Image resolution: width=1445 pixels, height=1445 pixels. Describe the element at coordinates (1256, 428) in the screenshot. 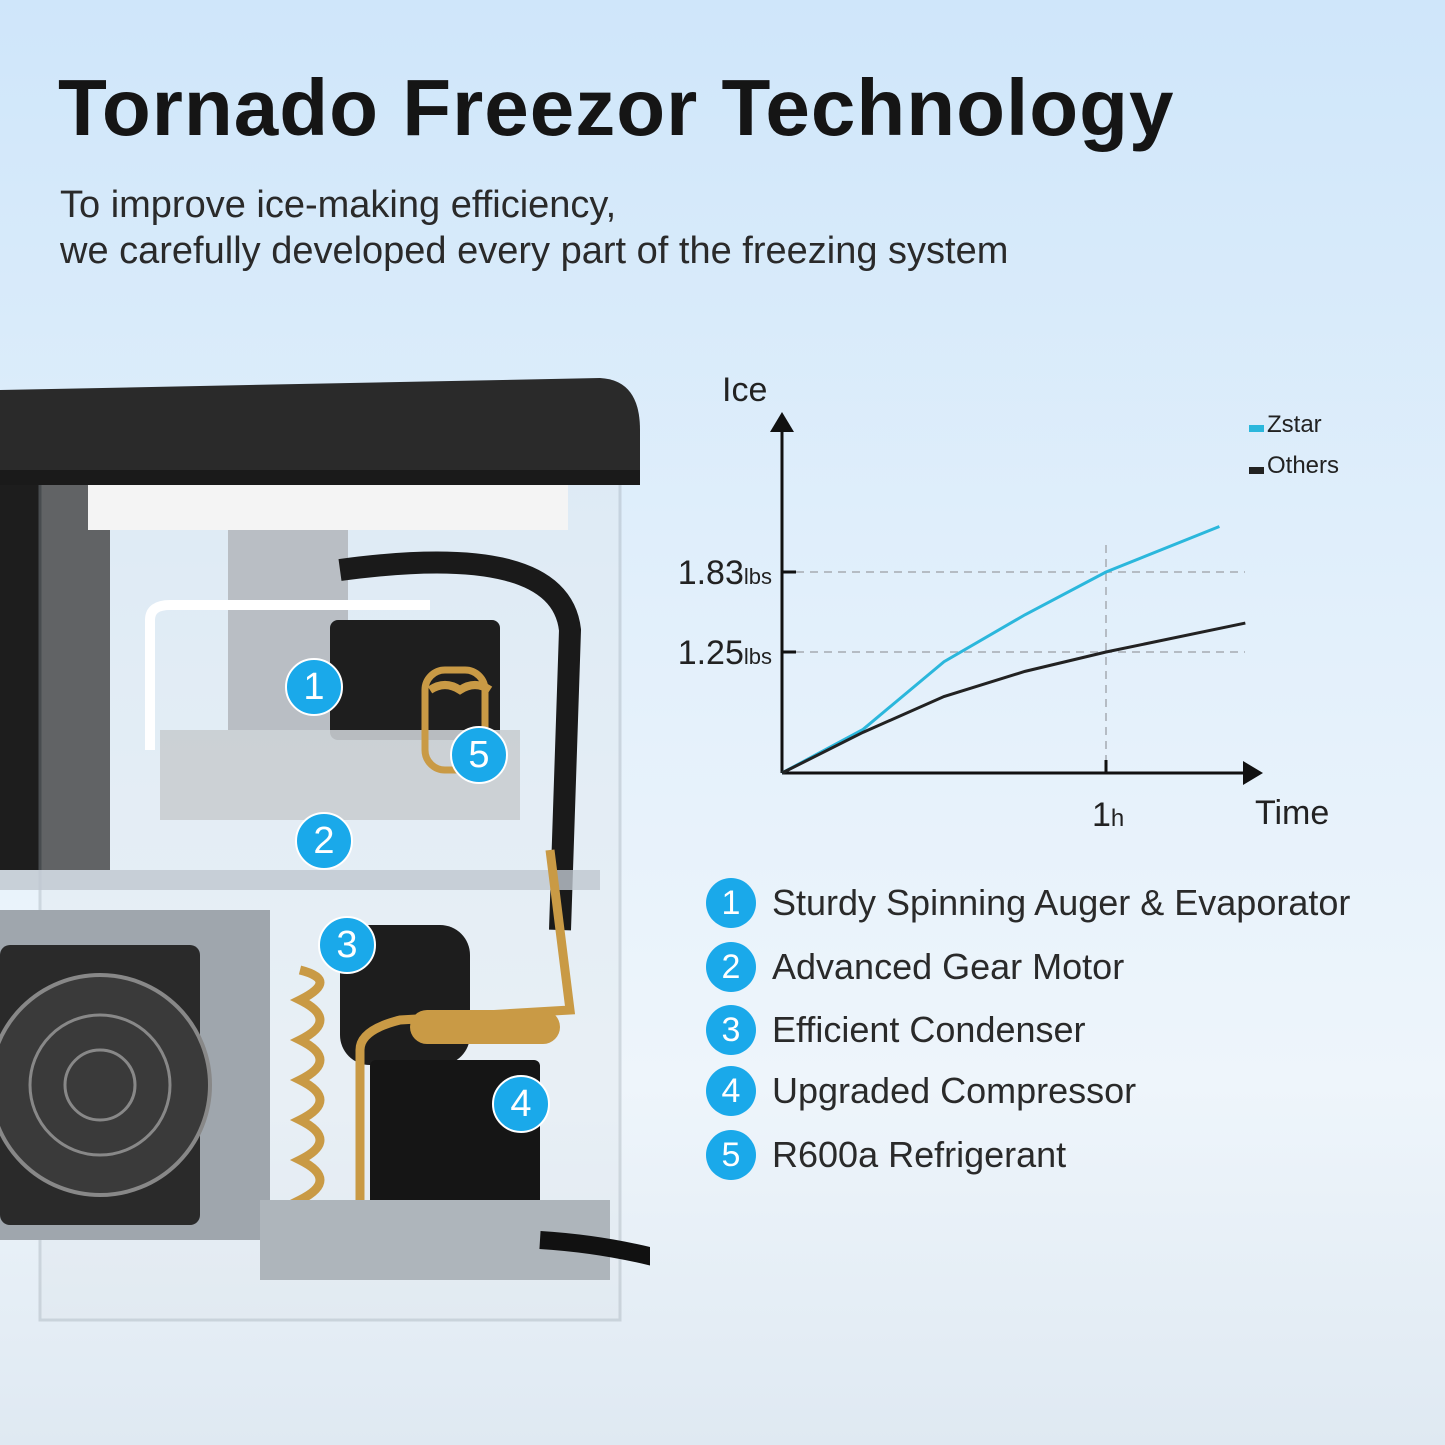

I see `legend-swatch-zstar` at that location.